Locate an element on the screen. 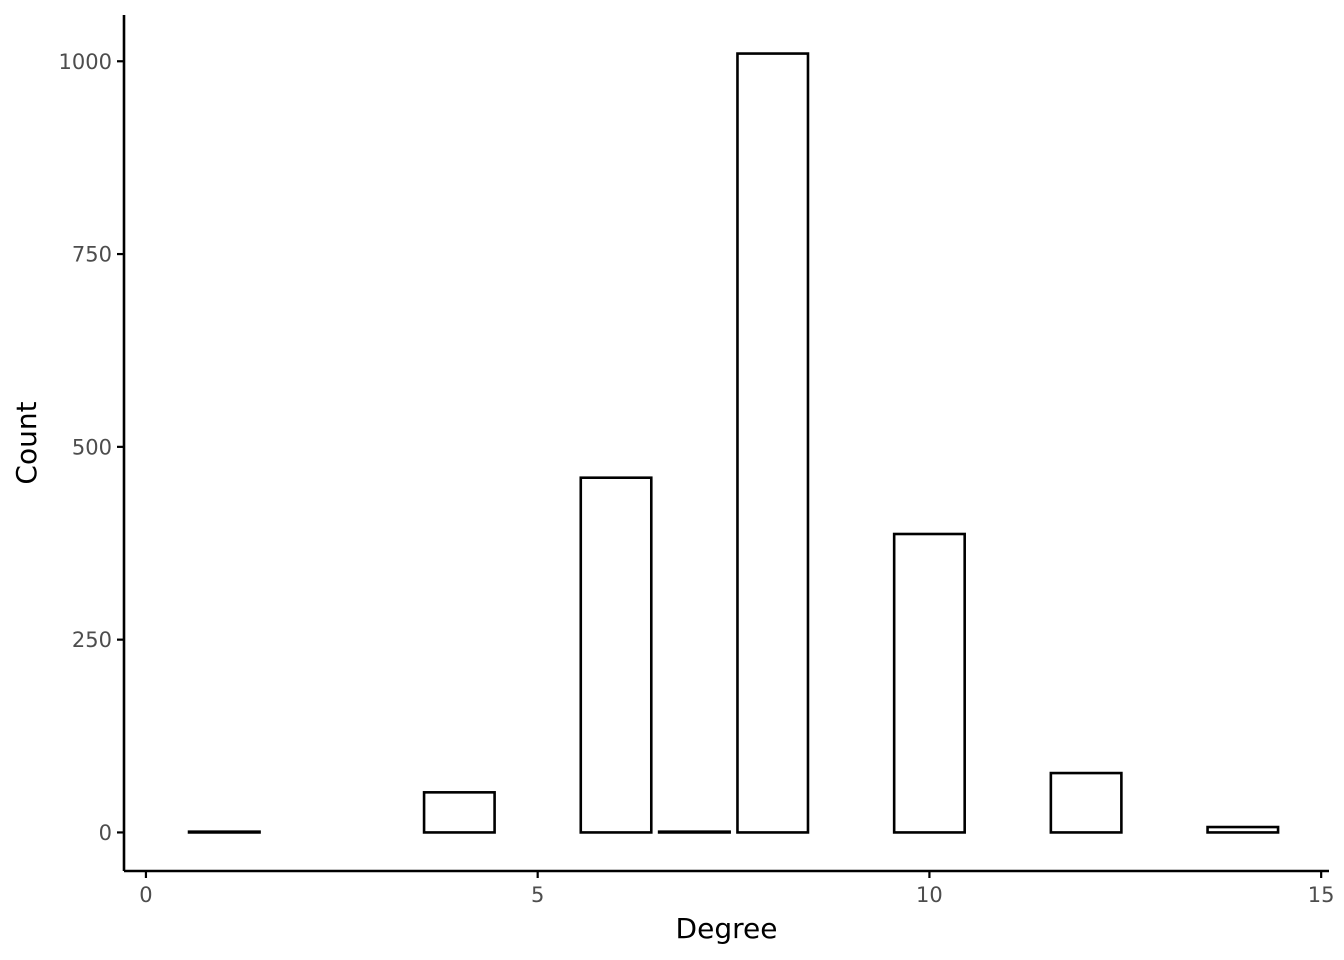 Image resolution: width=1344 pixels, height=960 pixels. x-tick-label: 15 is located at coordinates (1321, 895).